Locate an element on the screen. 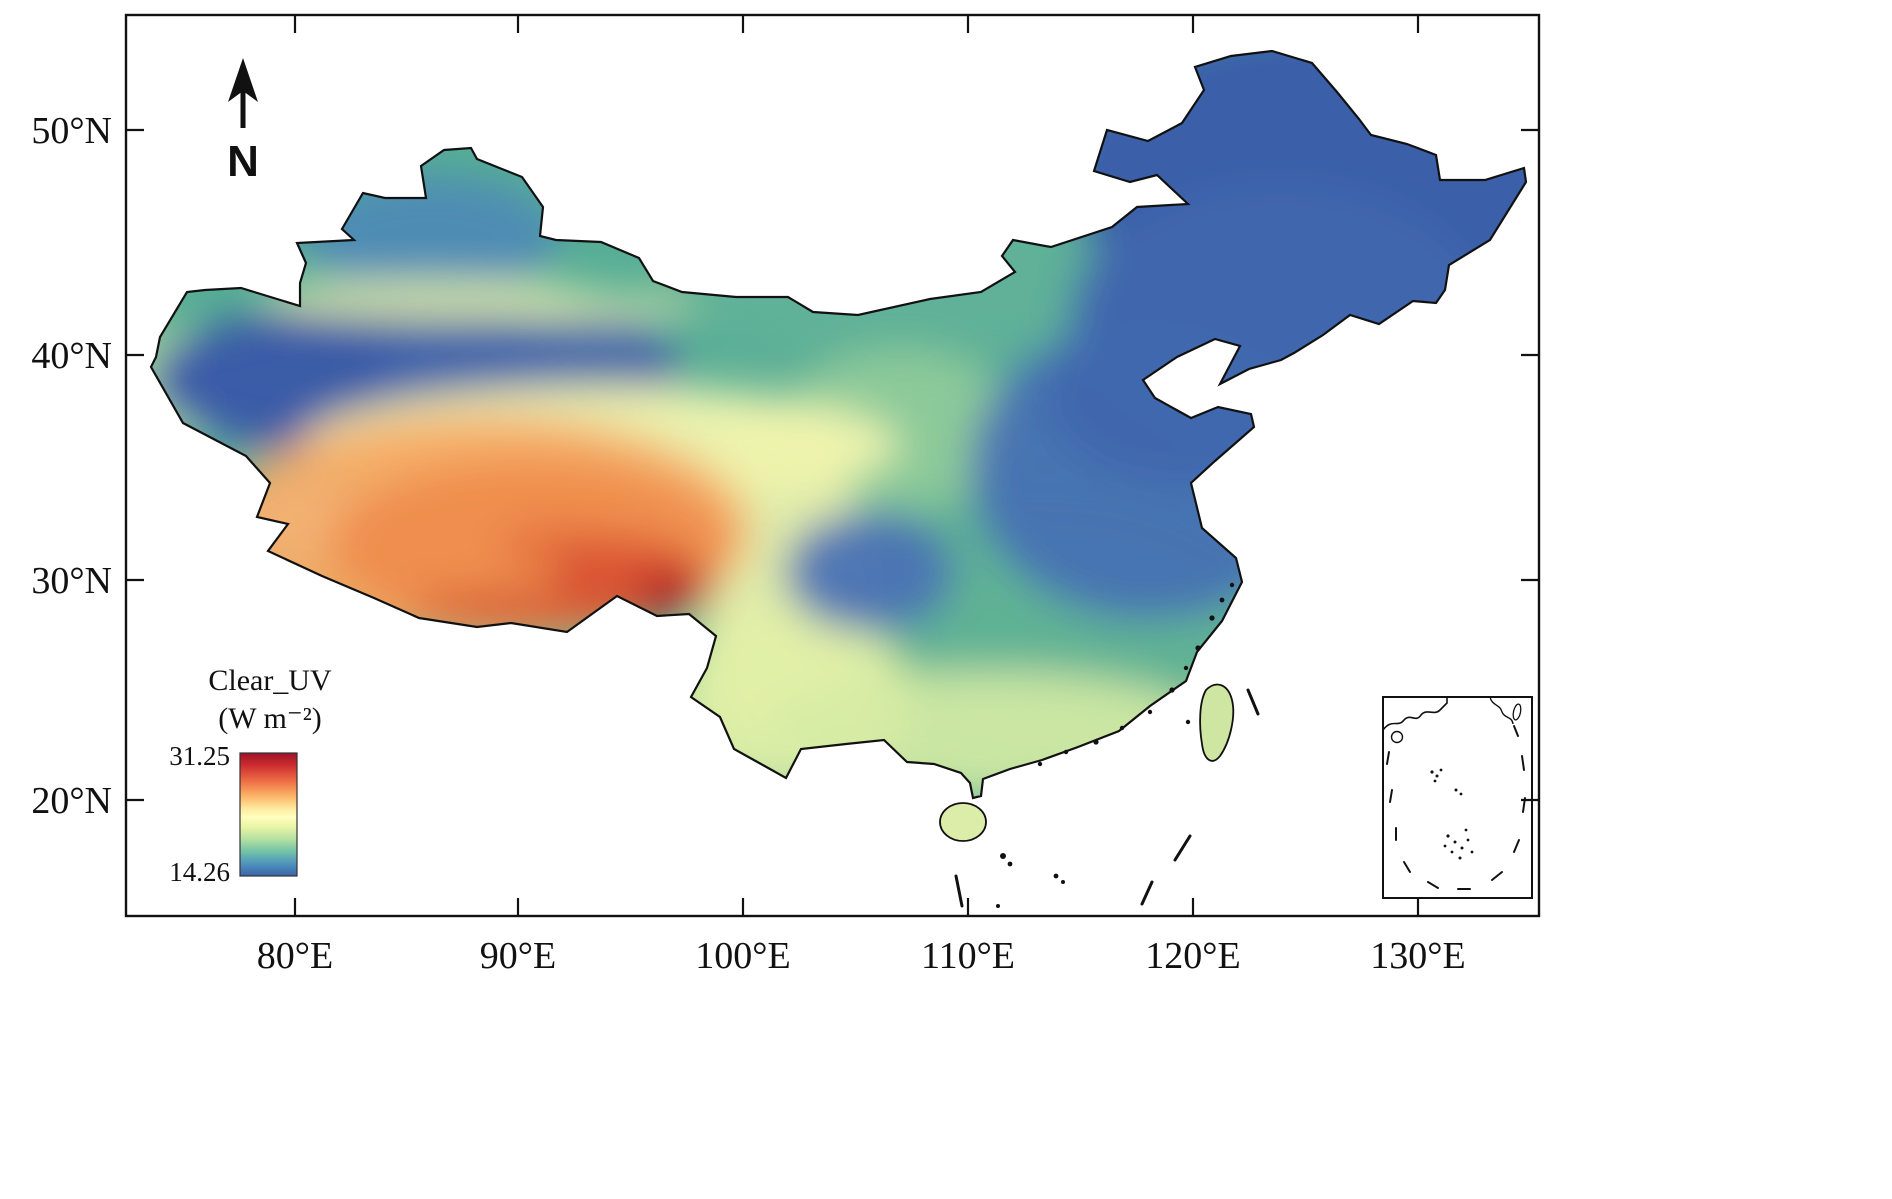 This screenshot has width=1892, height=1199. north-arrow: N is located at coordinates (243, 122).